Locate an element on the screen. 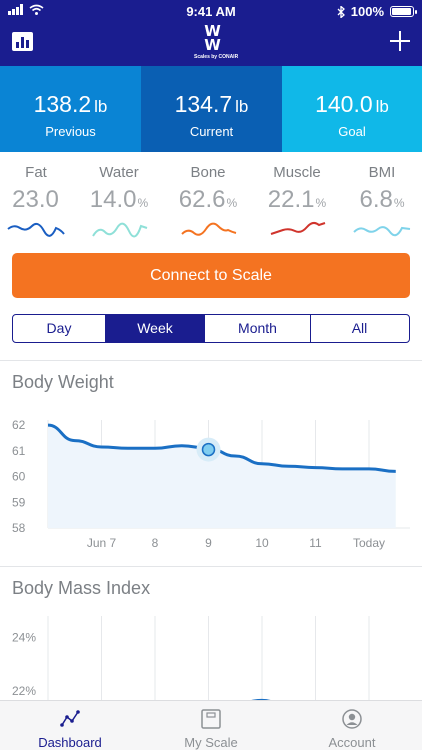 The image size is (422, 750). y-tick-label: 59 is located at coordinates (19, 502).